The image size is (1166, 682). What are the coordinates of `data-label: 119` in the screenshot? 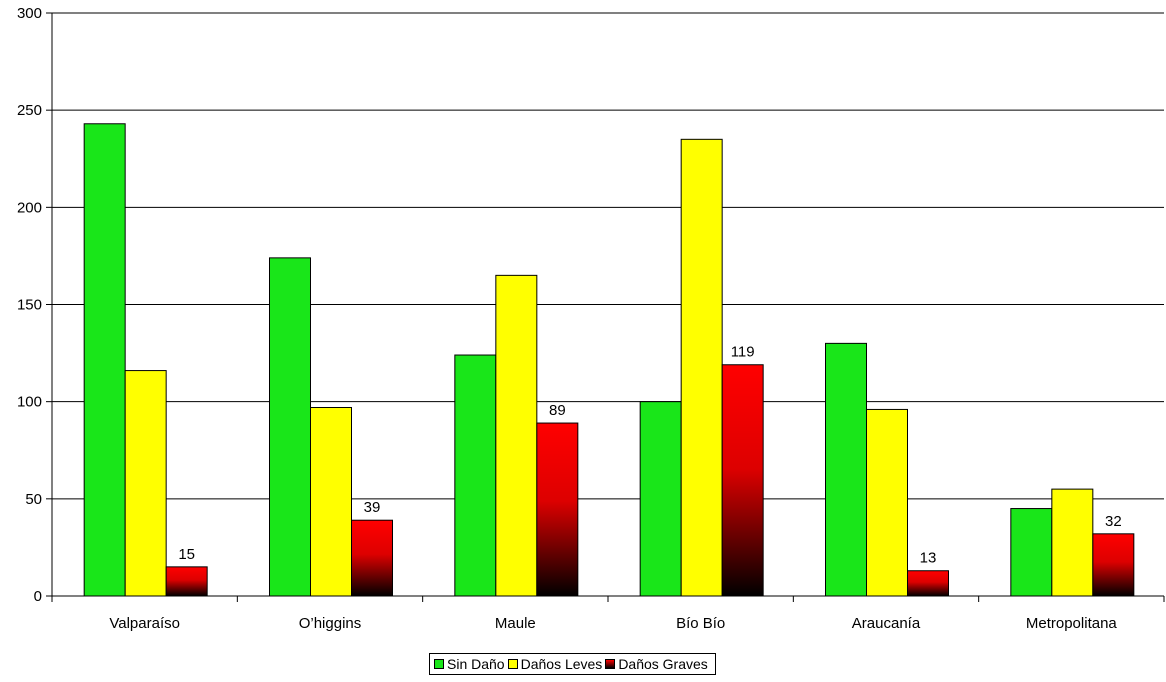 It's located at (743, 352).